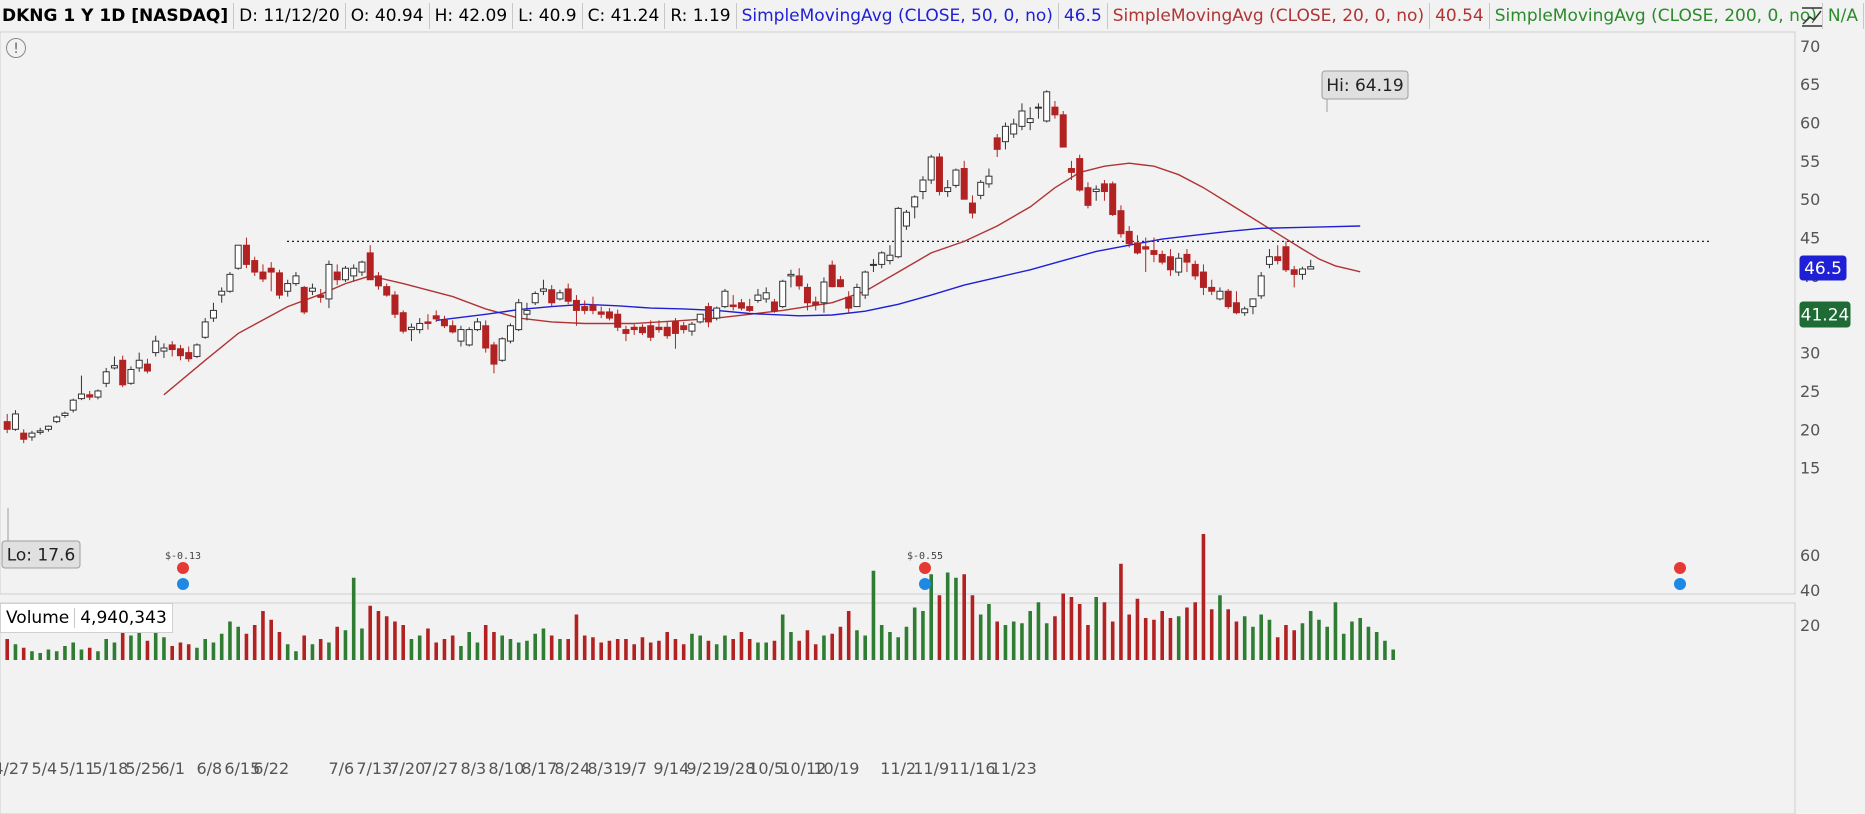  I want to click on symbol-label: DKNG 1 Y 1D [NASDAQ], so click(117, 16).